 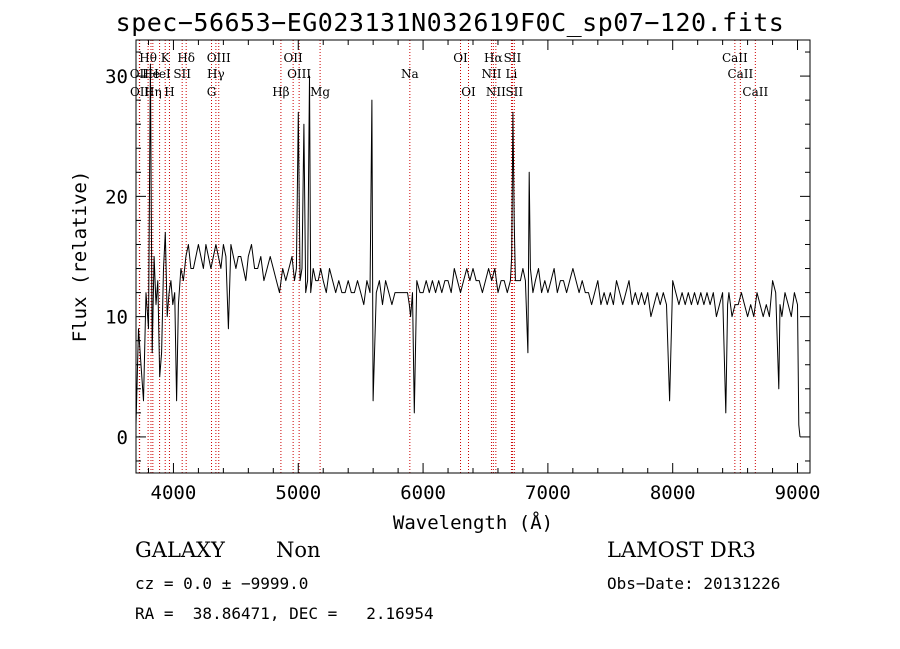 What do you see at coordinates (116, 77) in the screenshot?
I see `y-tick-label: 30` at bounding box center [116, 77].